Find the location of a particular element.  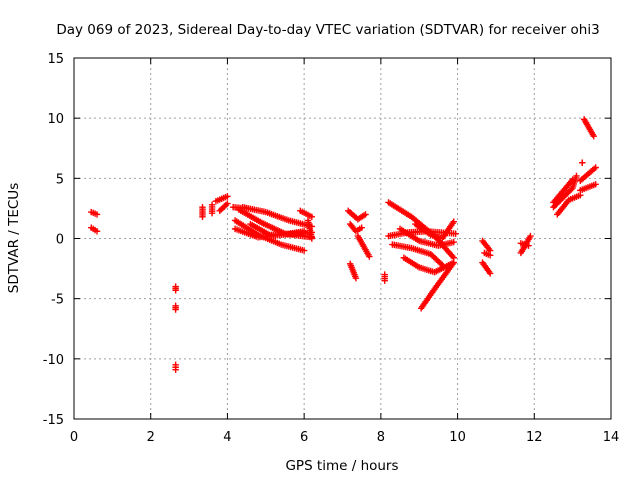

x-tick-label: 14 is located at coordinates (611, 437).